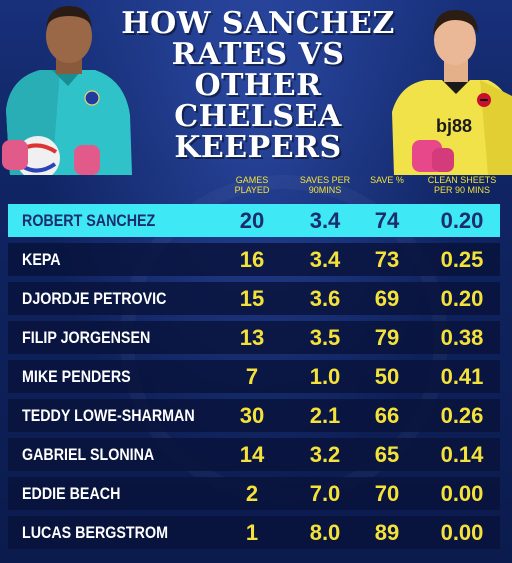  What do you see at coordinates (387, 259) in the screenshot?
I see `save-percent-cell: 73` at bounding box center [387, 259].